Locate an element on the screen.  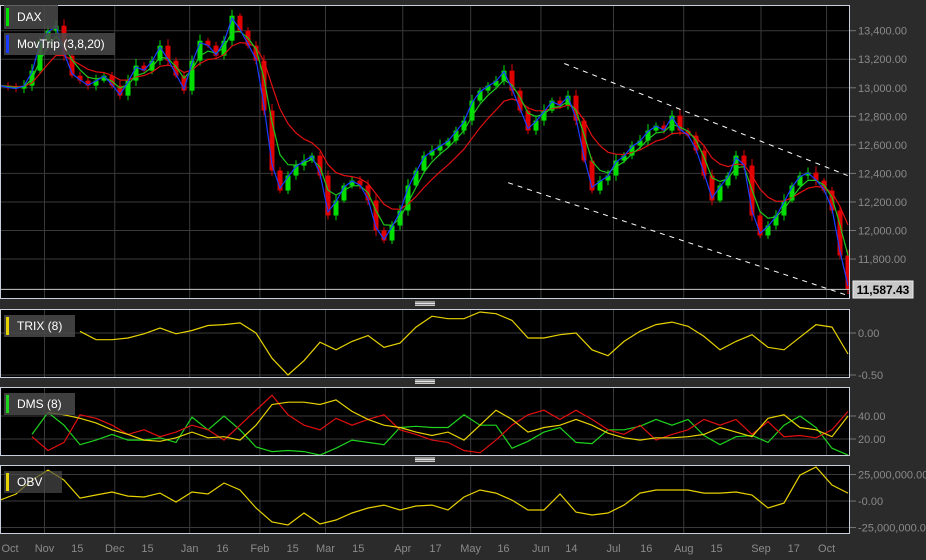
trendline is located at coordinates (706, 120).